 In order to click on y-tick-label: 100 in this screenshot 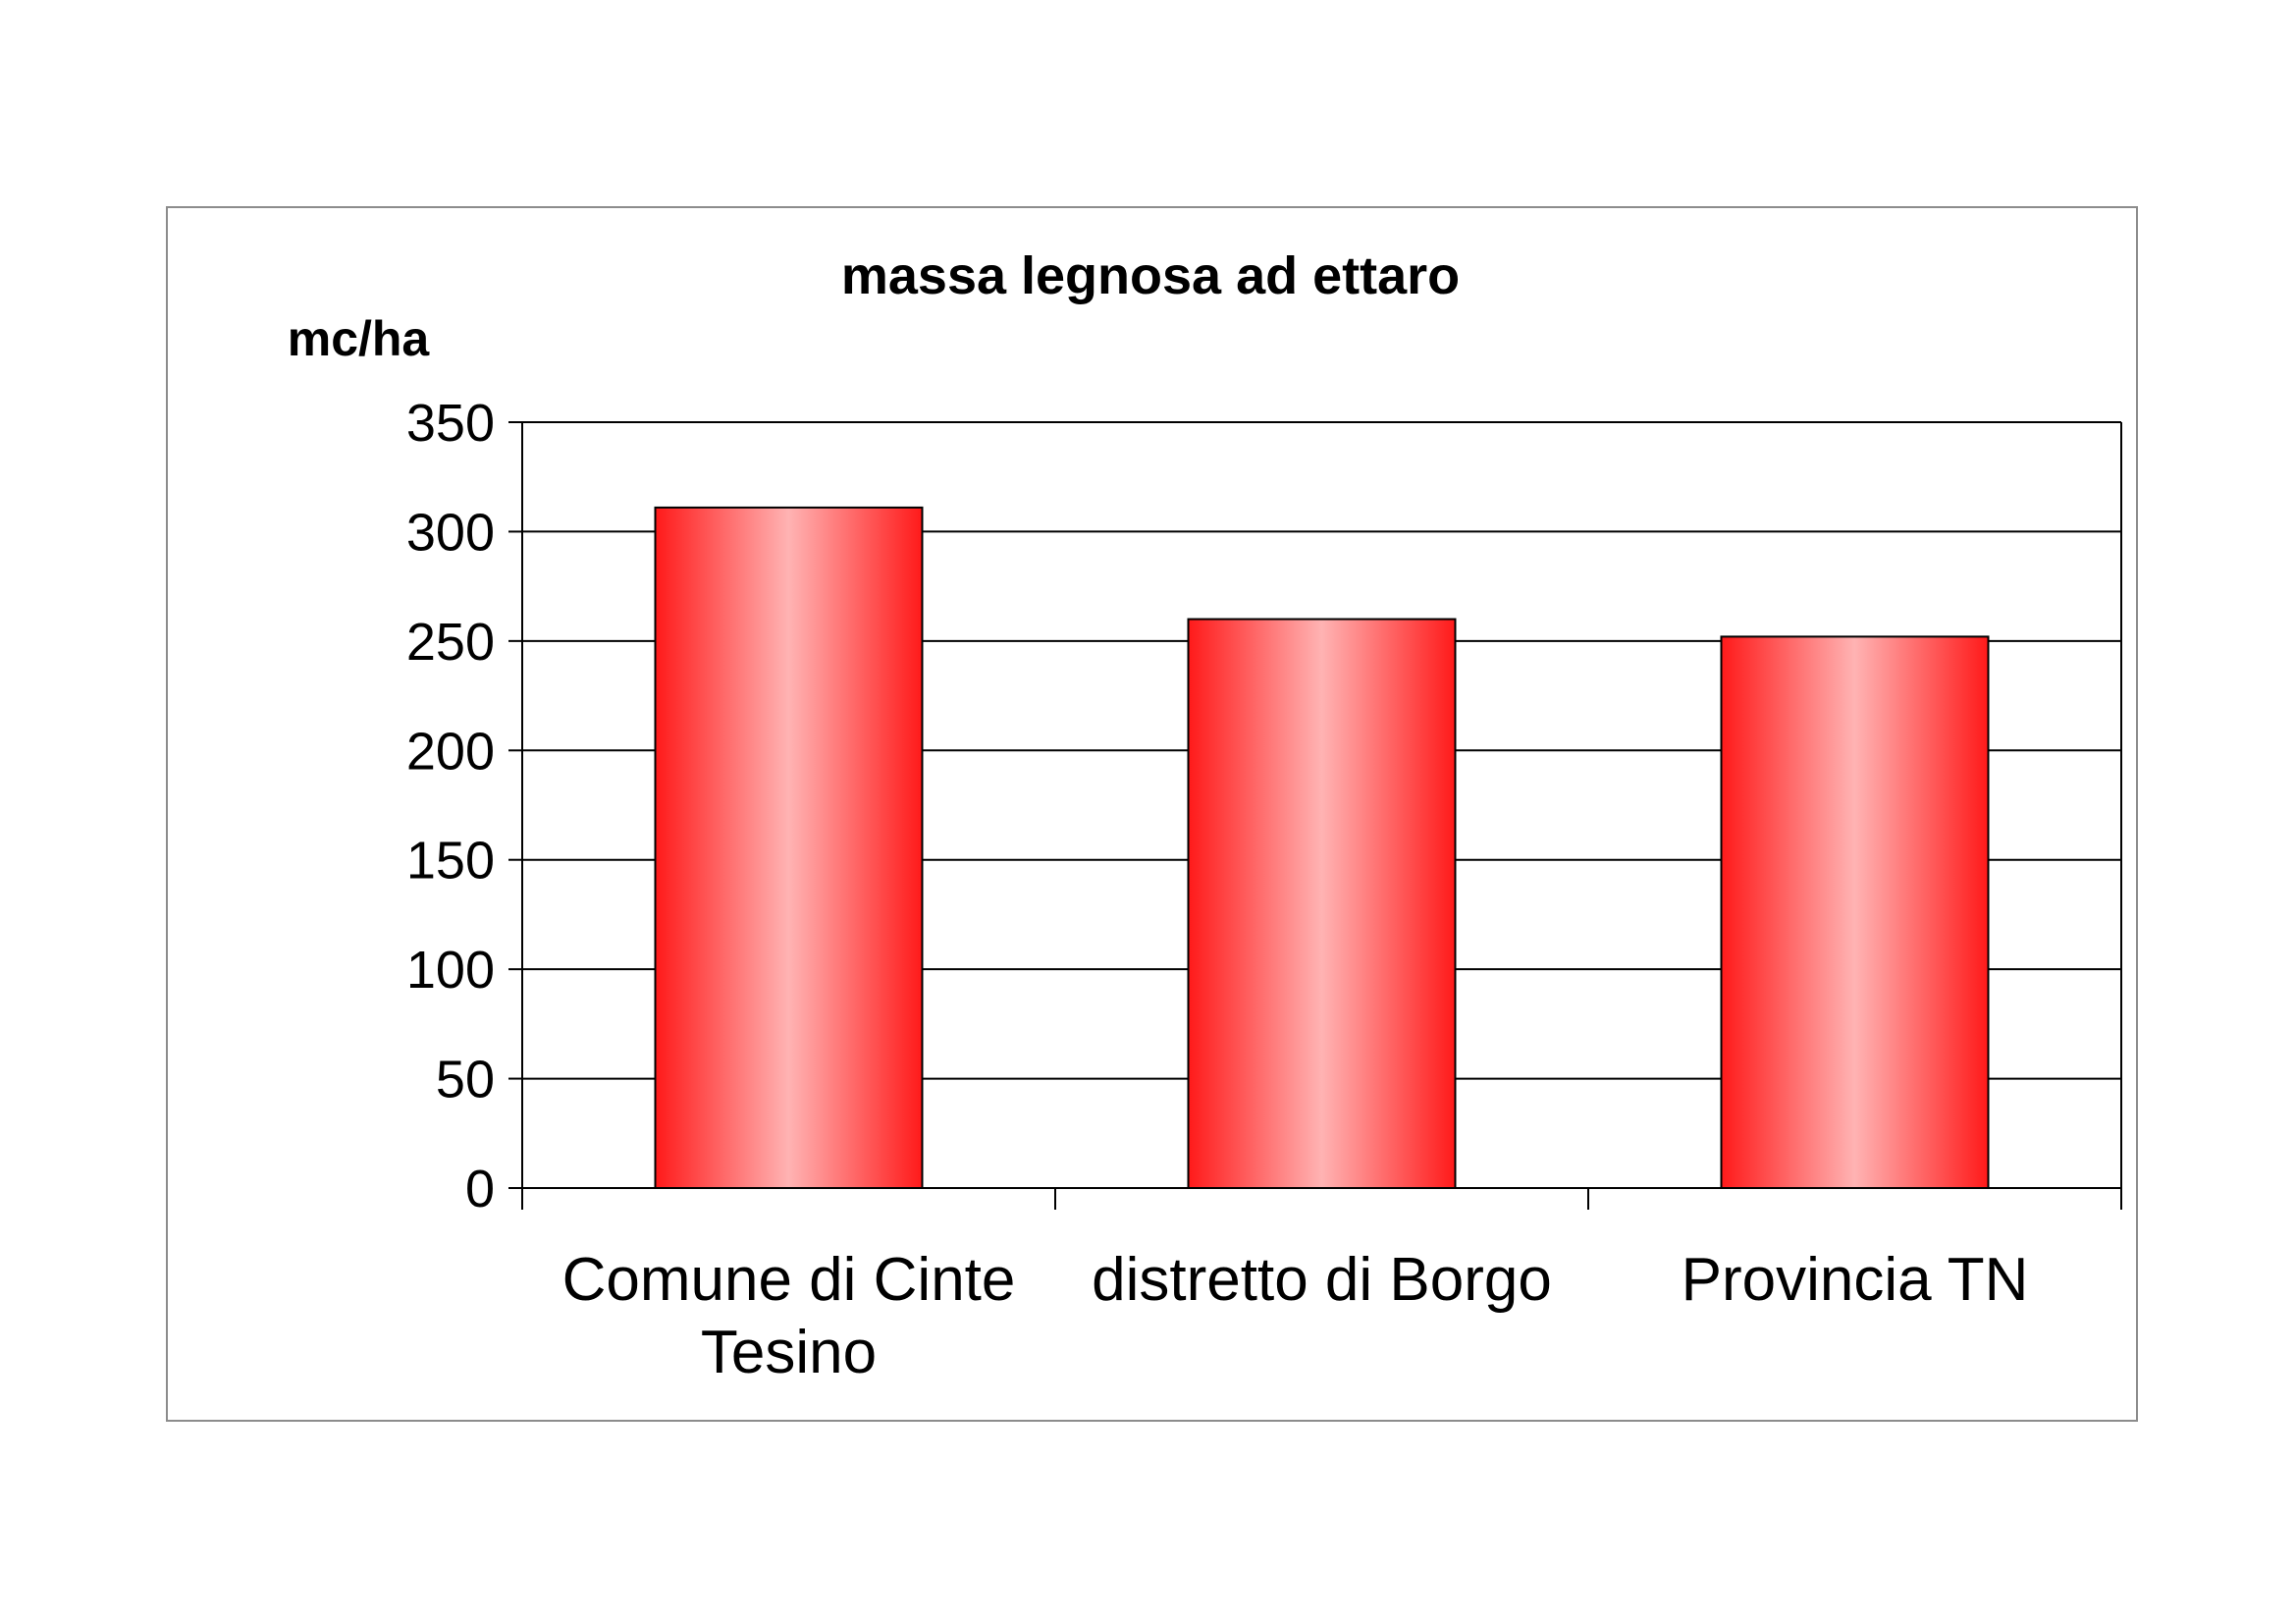, I will do `click(450, 970)`.